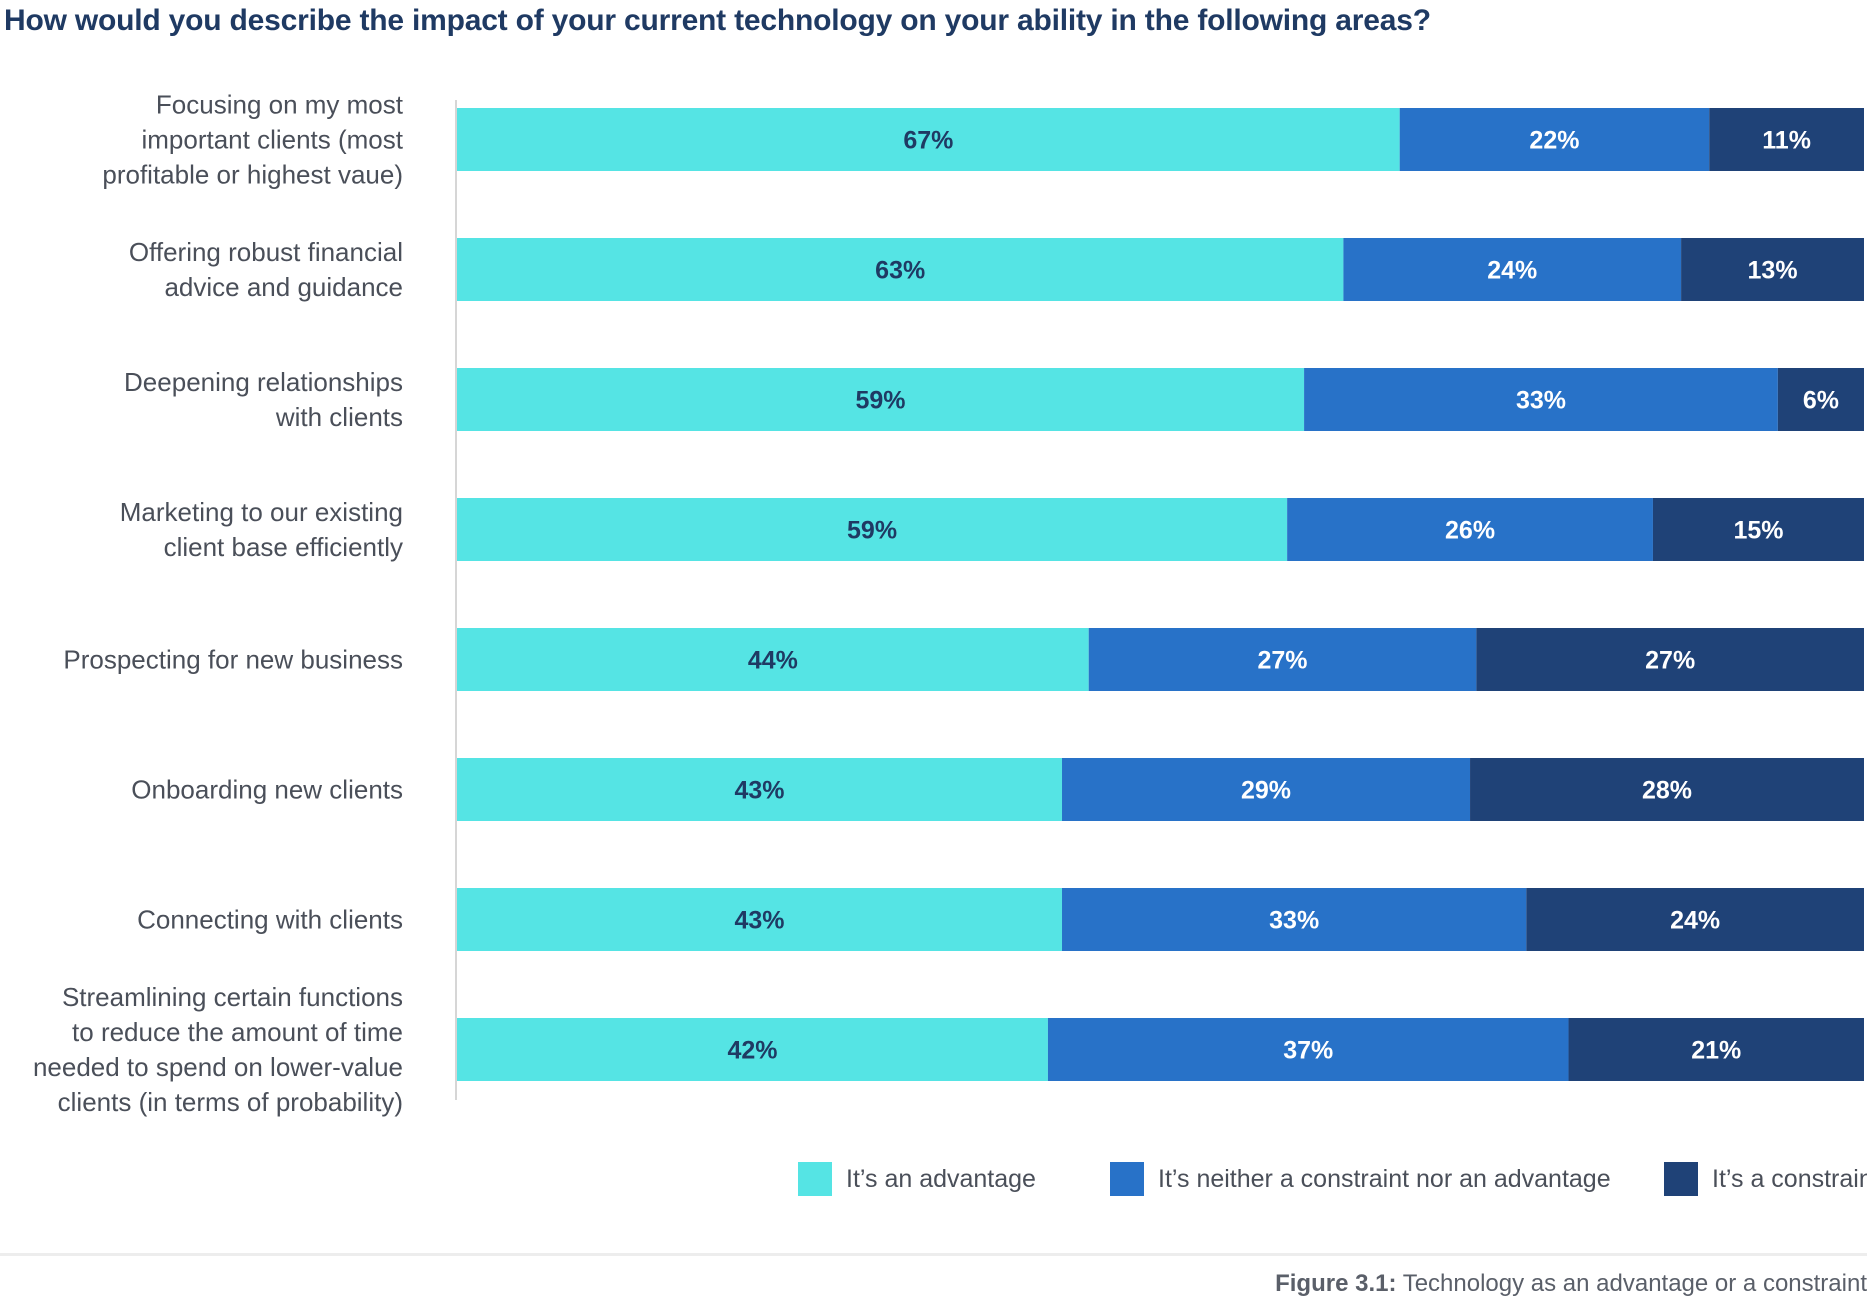 This screenshot has height=1305, width=1867. Describe the element at coordinates (1789, 1178) in the screenshot. I see `legend-label-constraint: It’s a constraint` at that location.